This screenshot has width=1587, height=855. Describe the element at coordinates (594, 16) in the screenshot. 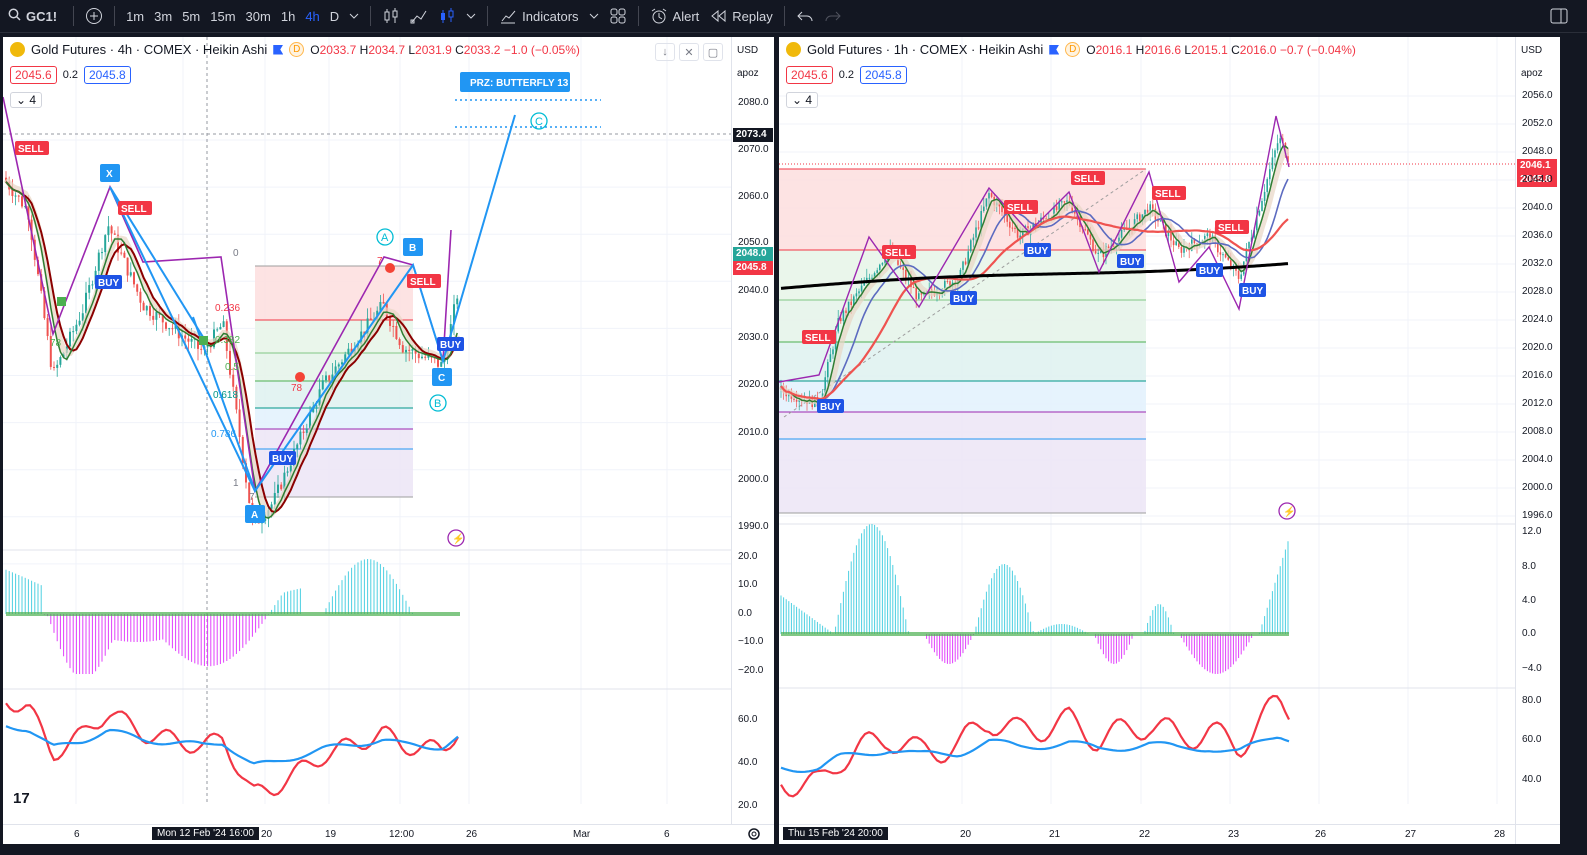

I see `indicators-dropdown` at that location.